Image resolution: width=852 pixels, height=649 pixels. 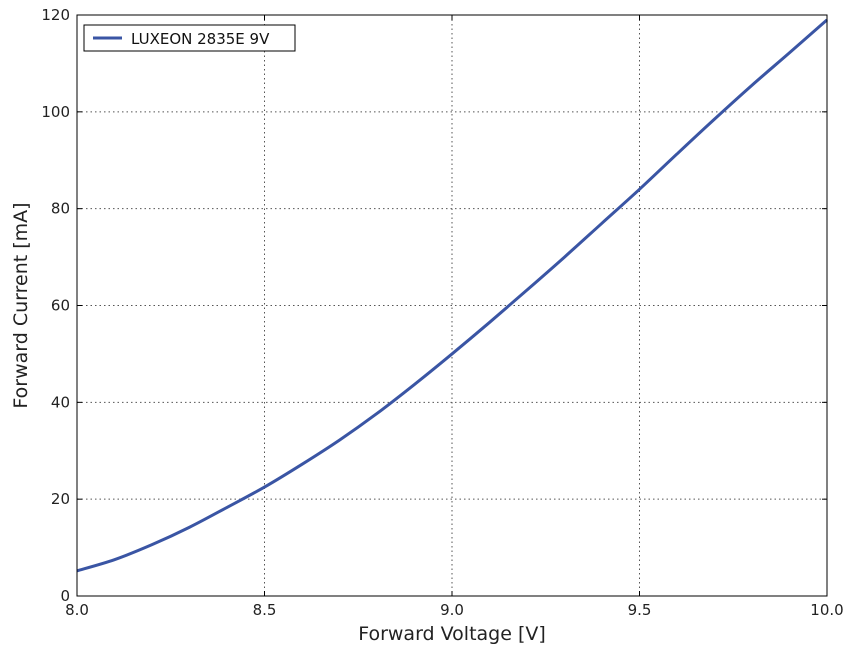 I want to click on legend: LUXEON 2835E 9V, so click(x=189, y=38).